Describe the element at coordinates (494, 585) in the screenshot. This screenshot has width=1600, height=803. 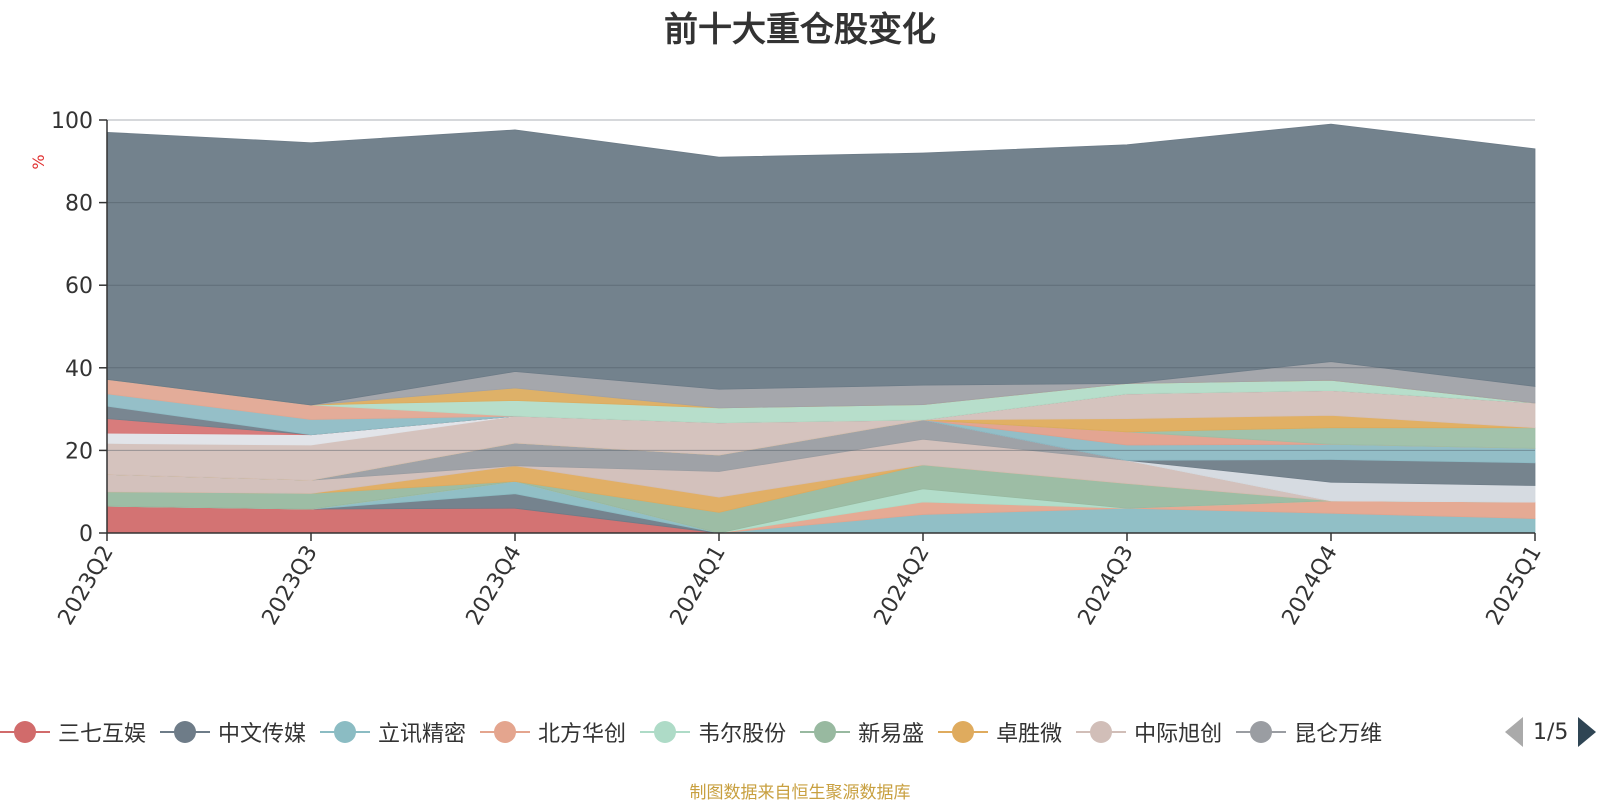
I see `x-tick-label: 2023Q4` at that location.